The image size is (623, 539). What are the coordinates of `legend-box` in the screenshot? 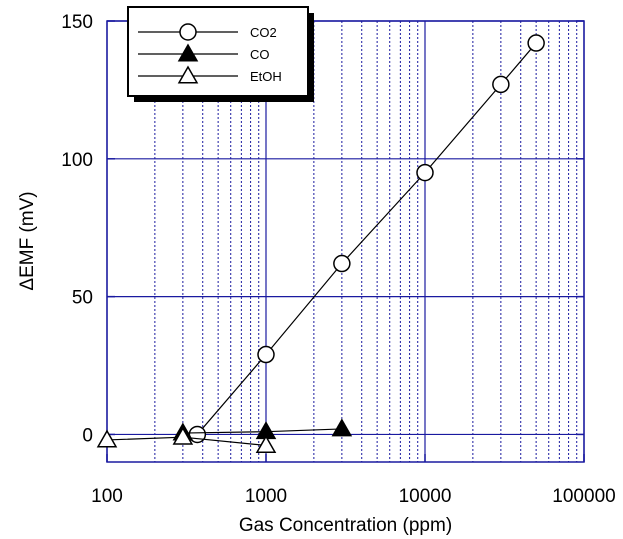 It's located at (218, 51).